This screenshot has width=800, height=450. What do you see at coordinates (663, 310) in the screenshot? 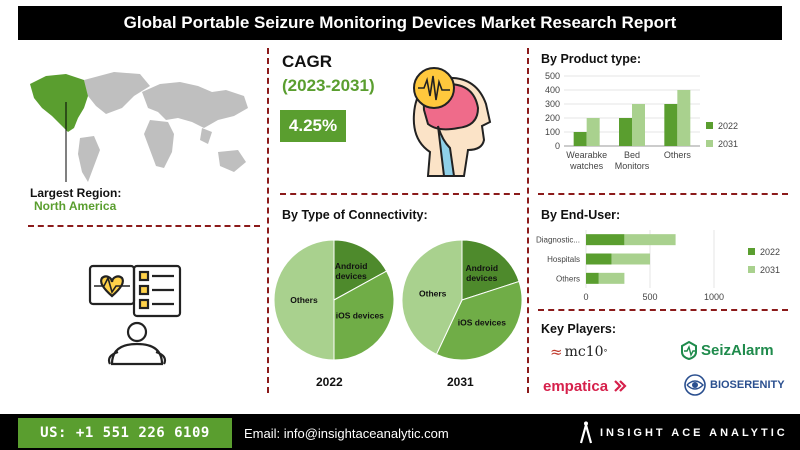
I see `divider-horizontal-right-bottom` at bounding box center [663, 310].